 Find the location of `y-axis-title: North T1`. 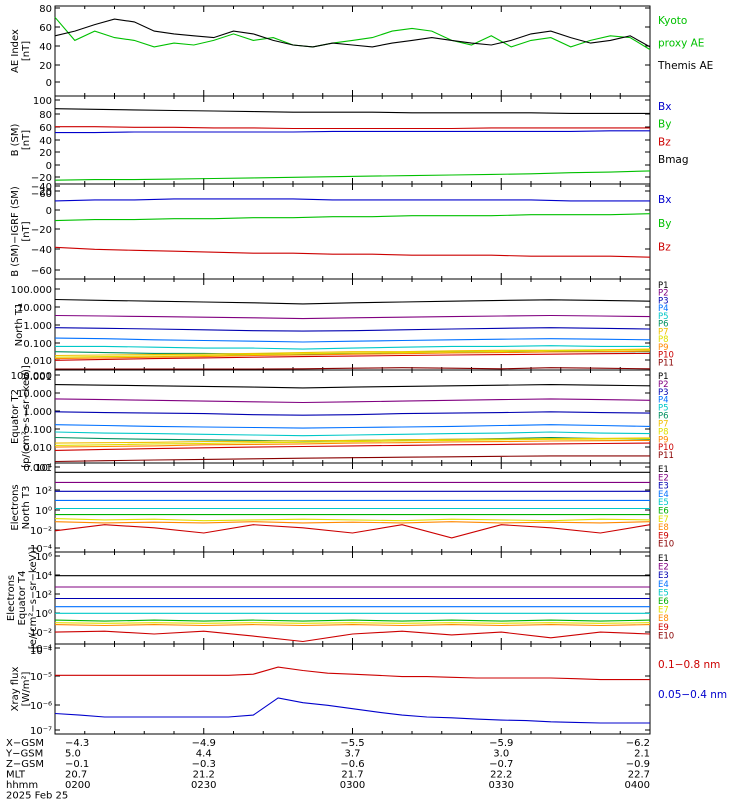

y-axis-title: North T1 is located at coordinates (19, 325).